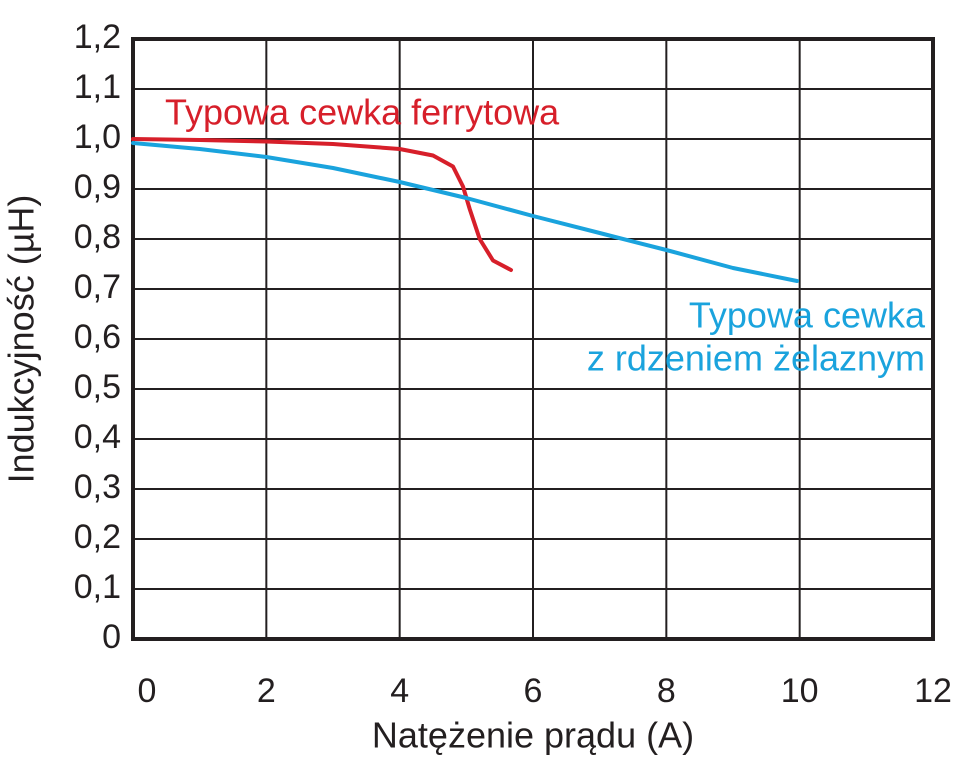  What do you see at coordinates (97, 287) in the screenshot?
I see `y-tick-label: 0,7` at bounding box center [97, 287].